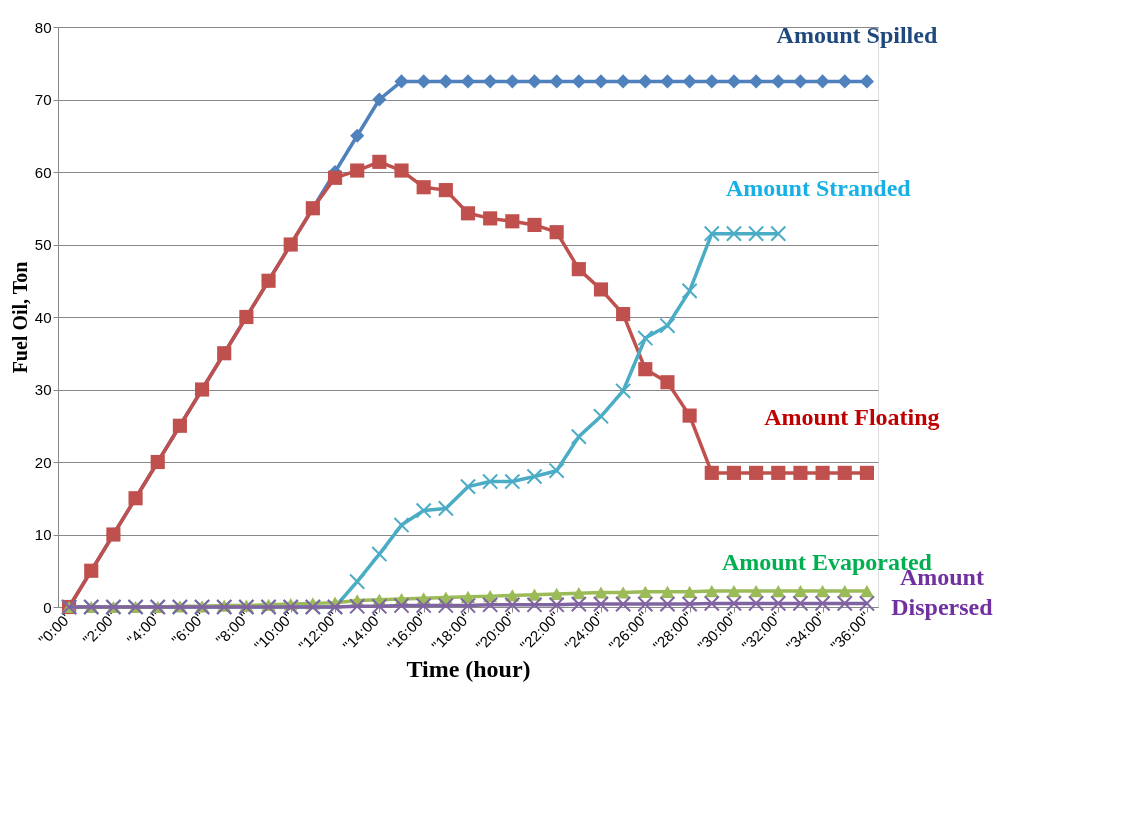 This screenshot has width=1145, height=814. Describe the element at coordinates (43, 462) in the screenshot. I see `y-tick-label: 20` at that location.